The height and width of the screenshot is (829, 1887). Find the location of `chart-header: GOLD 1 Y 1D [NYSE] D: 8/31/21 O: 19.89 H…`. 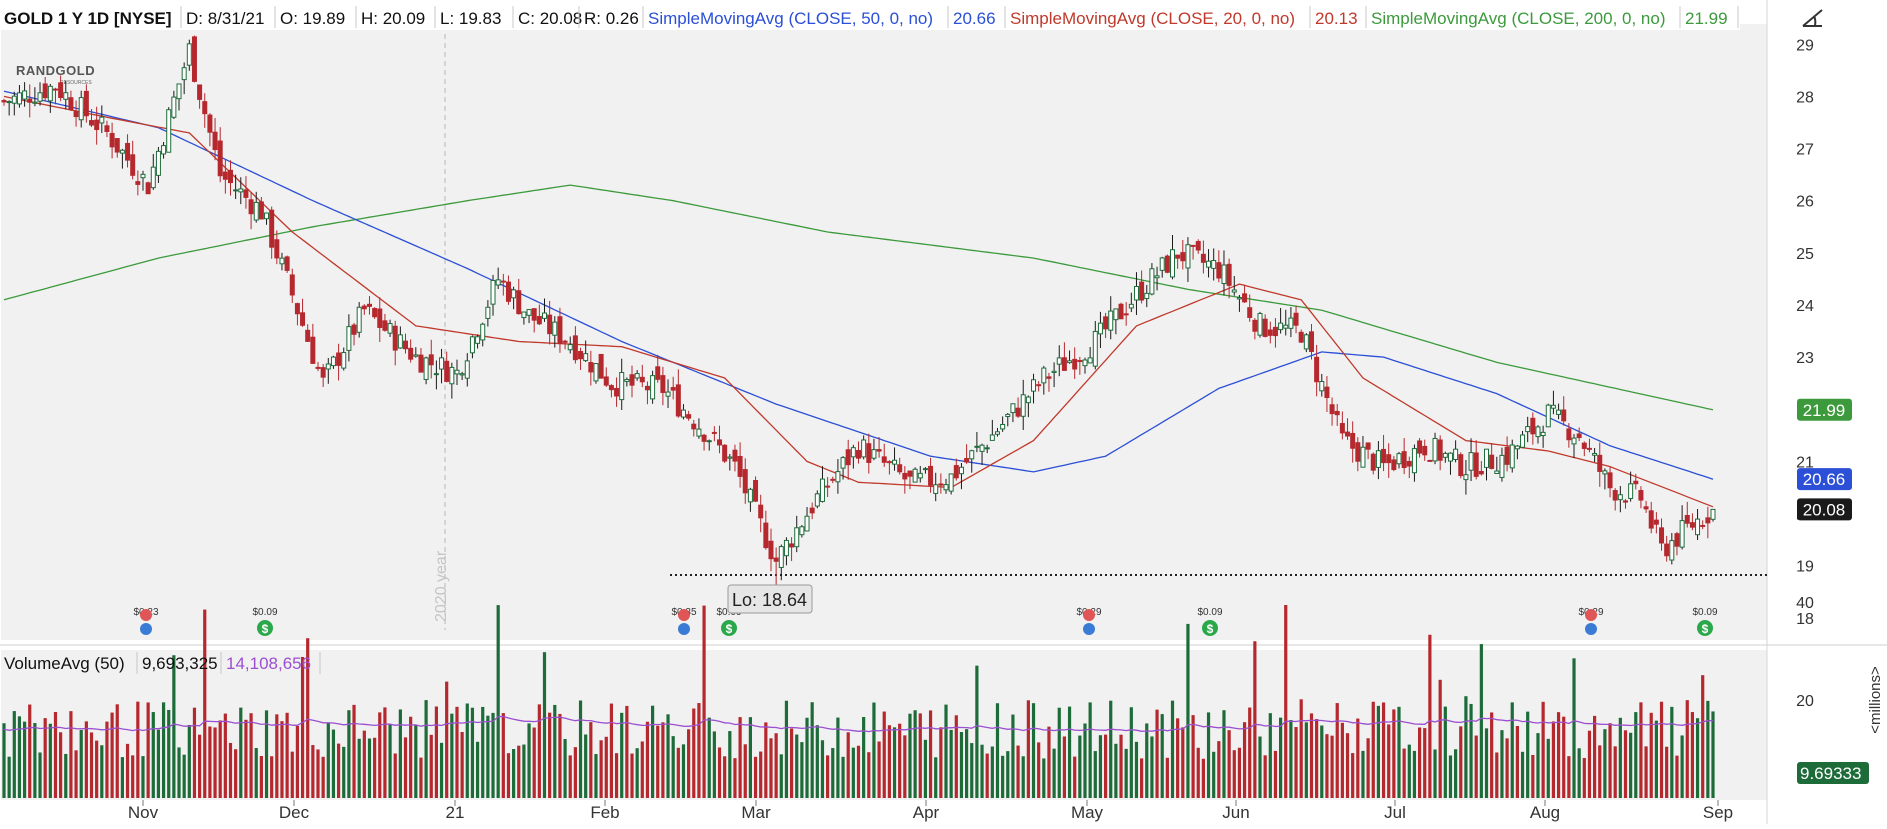

chart-header: GOLD 1 Y 1D [NYSE] D: 8/31/21 O: 19.89 H… is located at coordinates (870, 16).